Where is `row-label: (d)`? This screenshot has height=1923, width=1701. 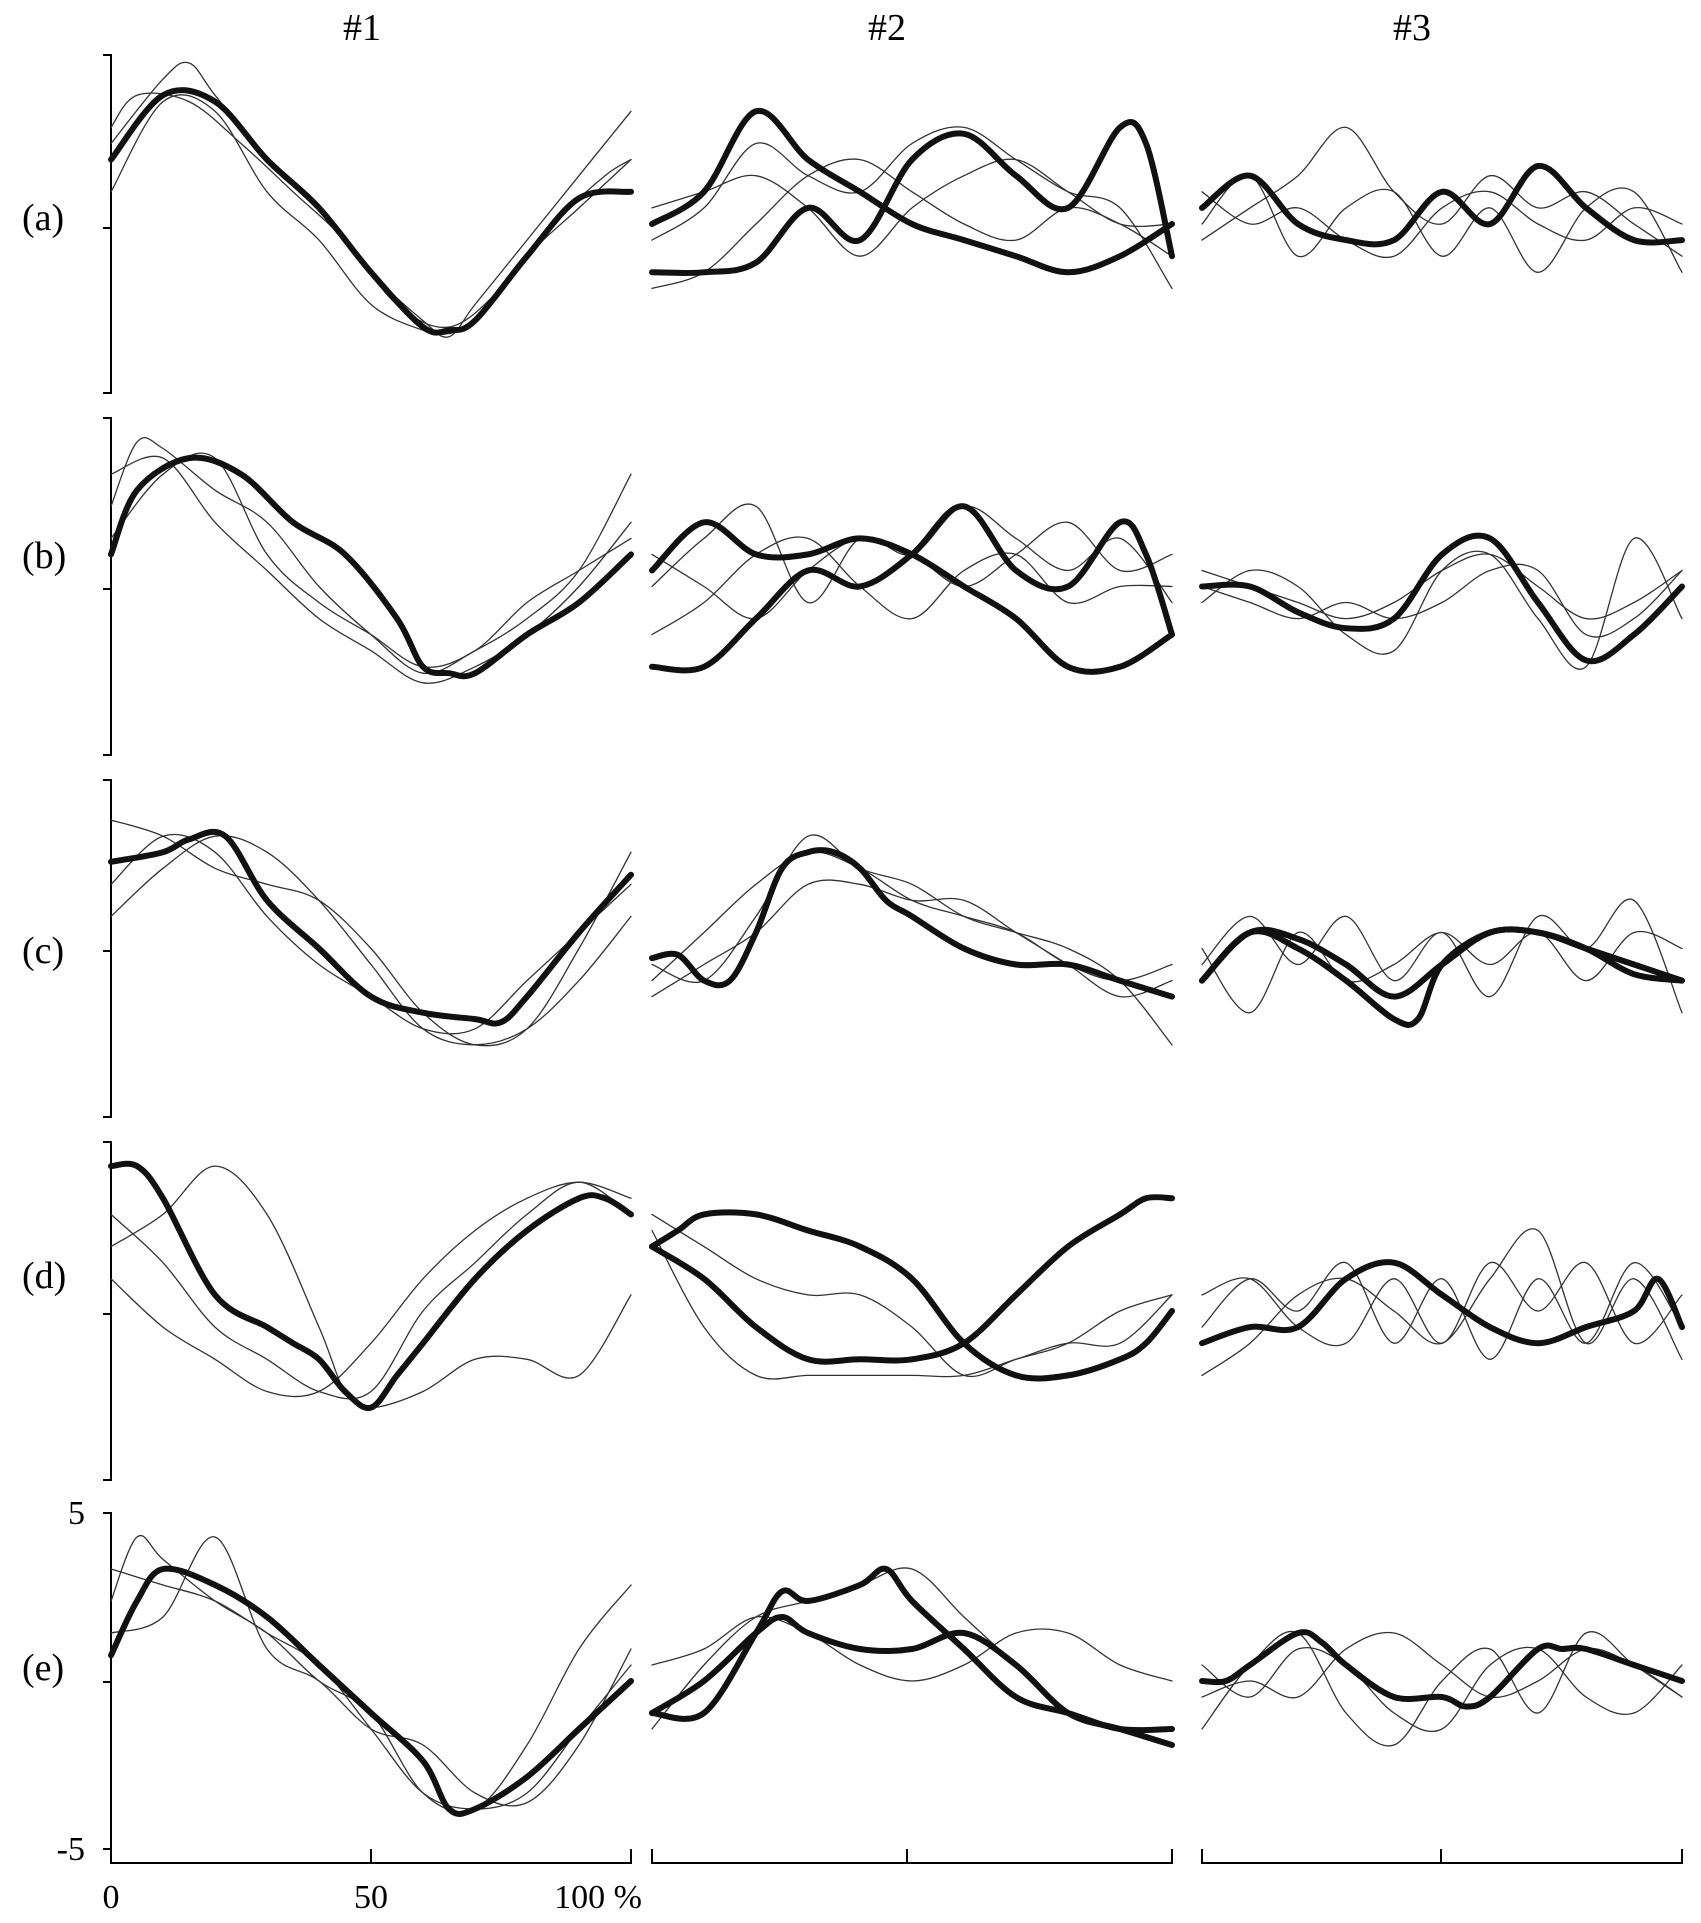 row-label: (d) is located at coordinates (44, 1276).